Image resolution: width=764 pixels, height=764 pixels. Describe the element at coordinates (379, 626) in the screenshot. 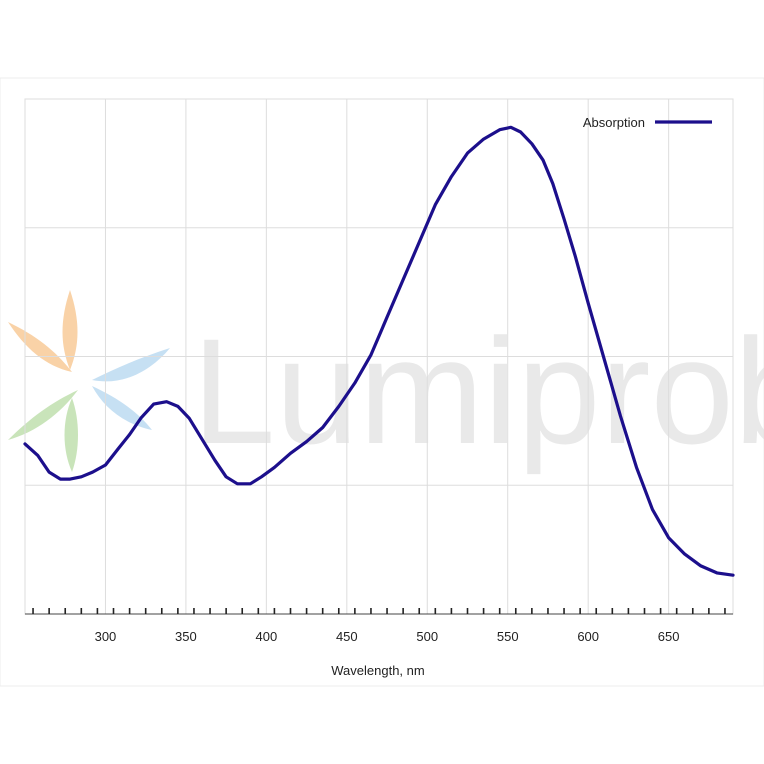

I see `x-axis: 300 350 400 450 500 550 600 650` at that location.